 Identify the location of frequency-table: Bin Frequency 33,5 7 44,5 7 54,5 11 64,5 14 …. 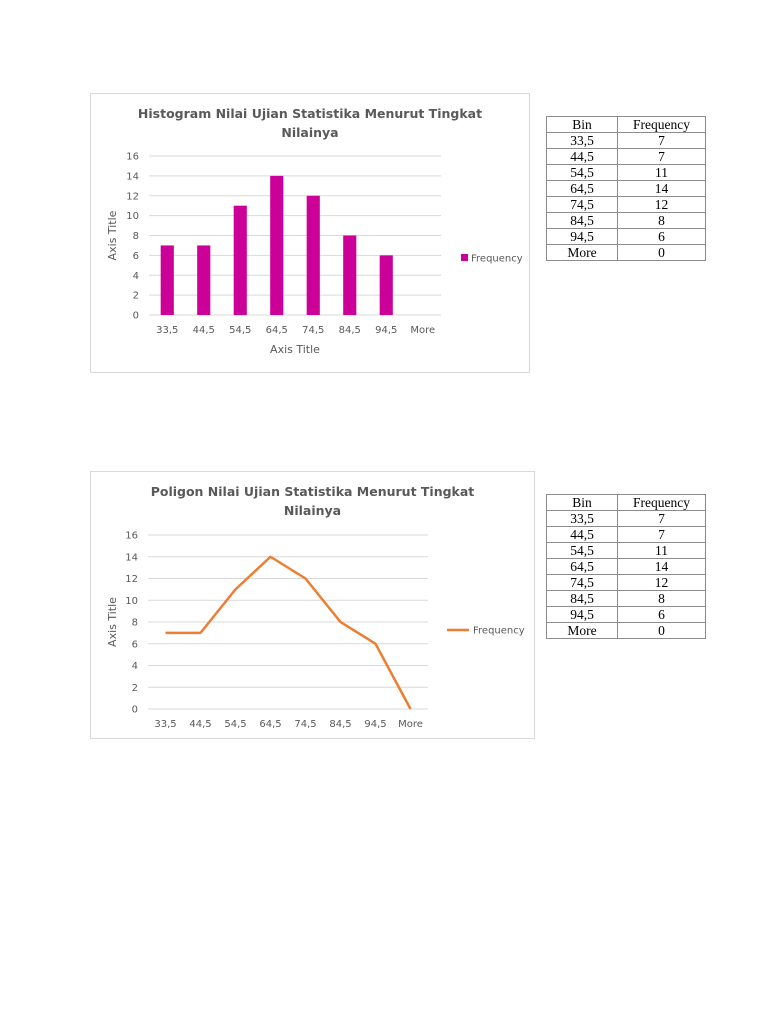
(626, 188).